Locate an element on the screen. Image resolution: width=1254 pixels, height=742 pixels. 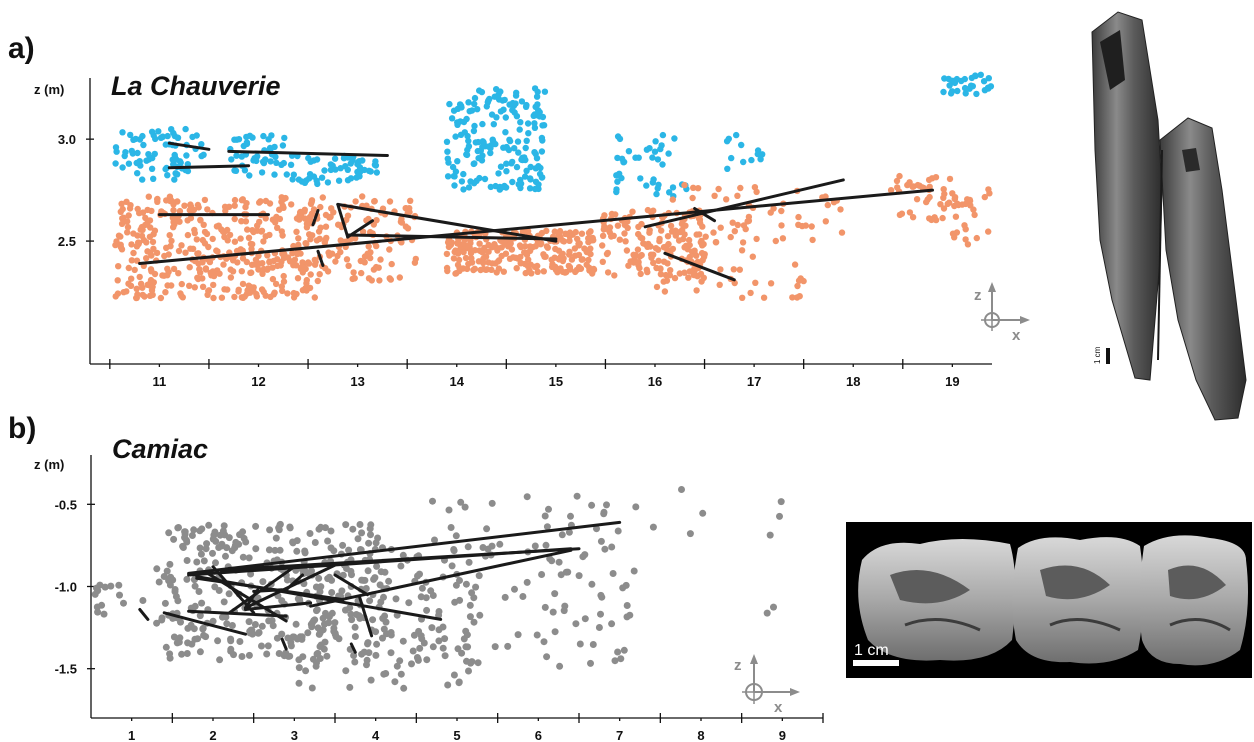
refit-line is located at coordinates (536, 226).